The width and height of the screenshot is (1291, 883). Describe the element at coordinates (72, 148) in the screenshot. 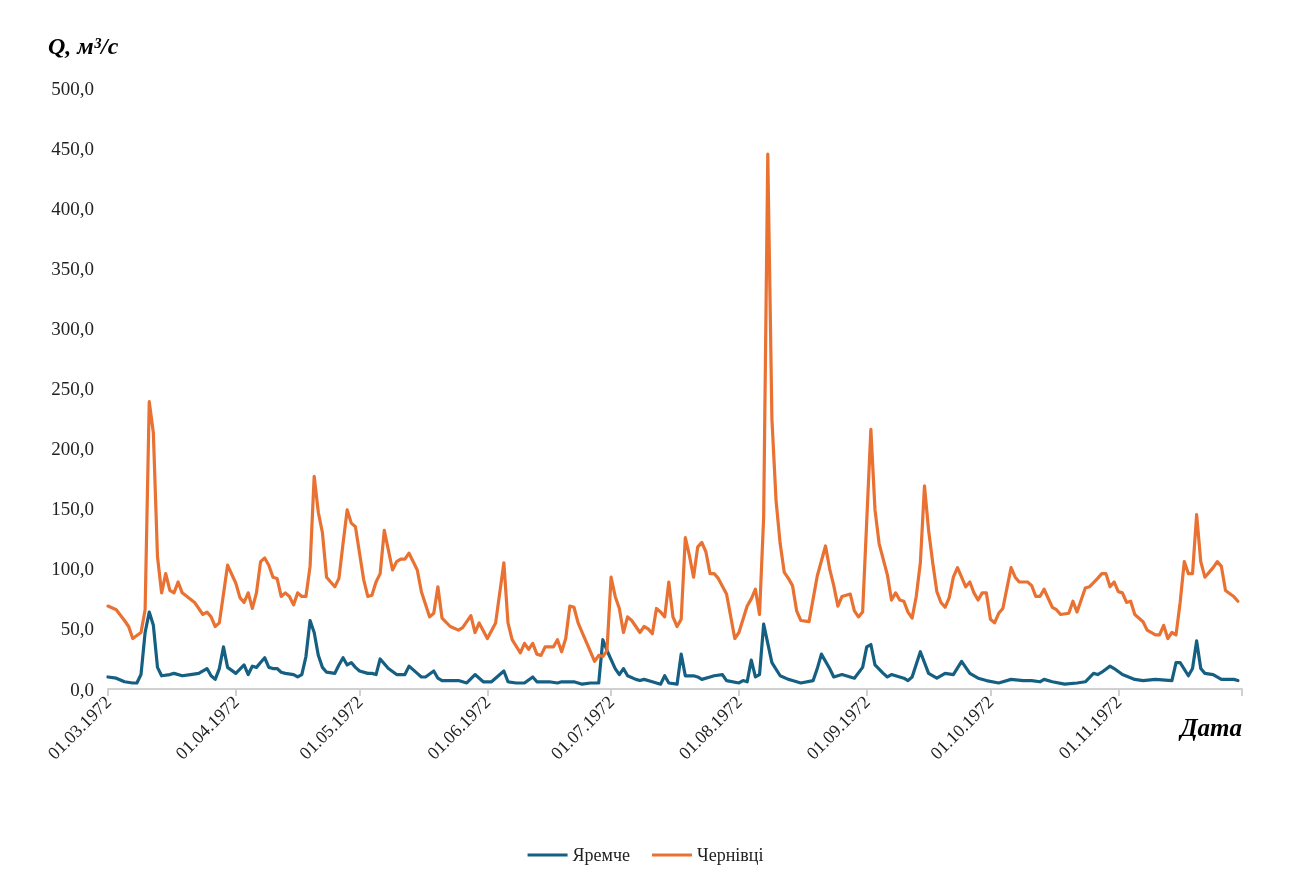

I see `y-tick-label: 450,0` at that location.